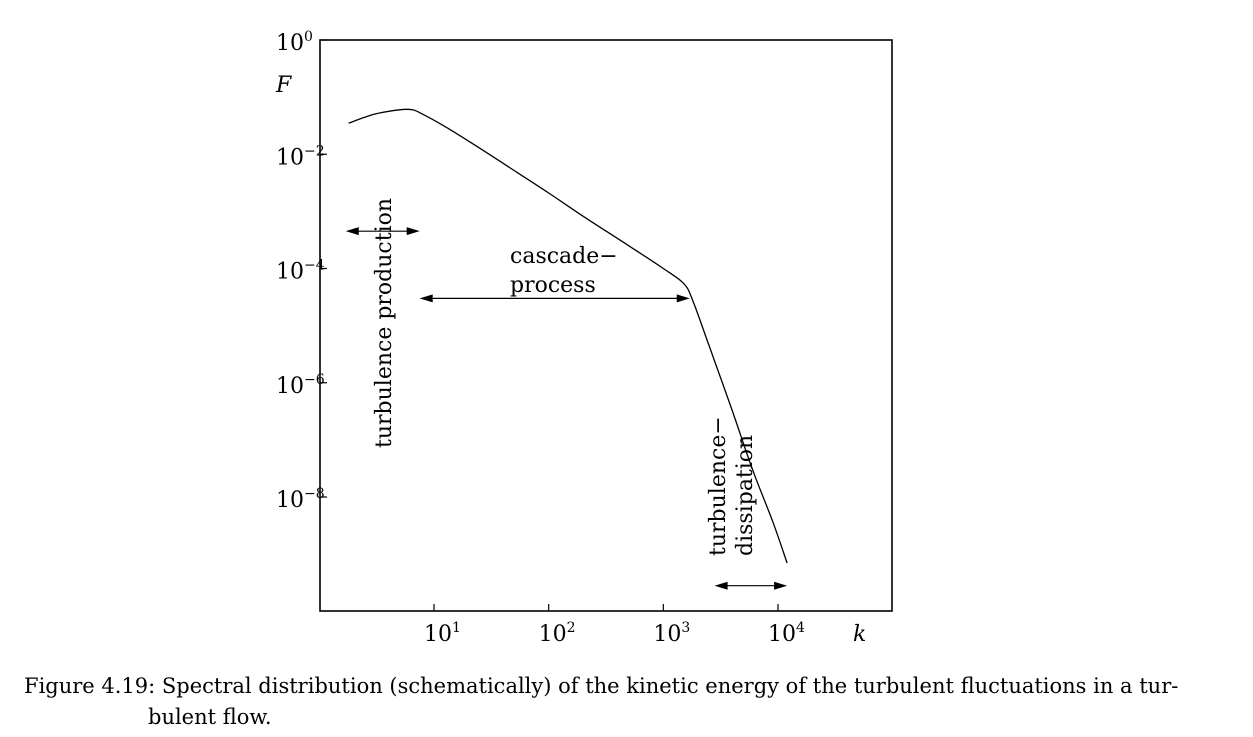 This screenshot has width=1253, height=737. I want to click on label-dissipation-line-1: turbulence−, so click(718, 486).